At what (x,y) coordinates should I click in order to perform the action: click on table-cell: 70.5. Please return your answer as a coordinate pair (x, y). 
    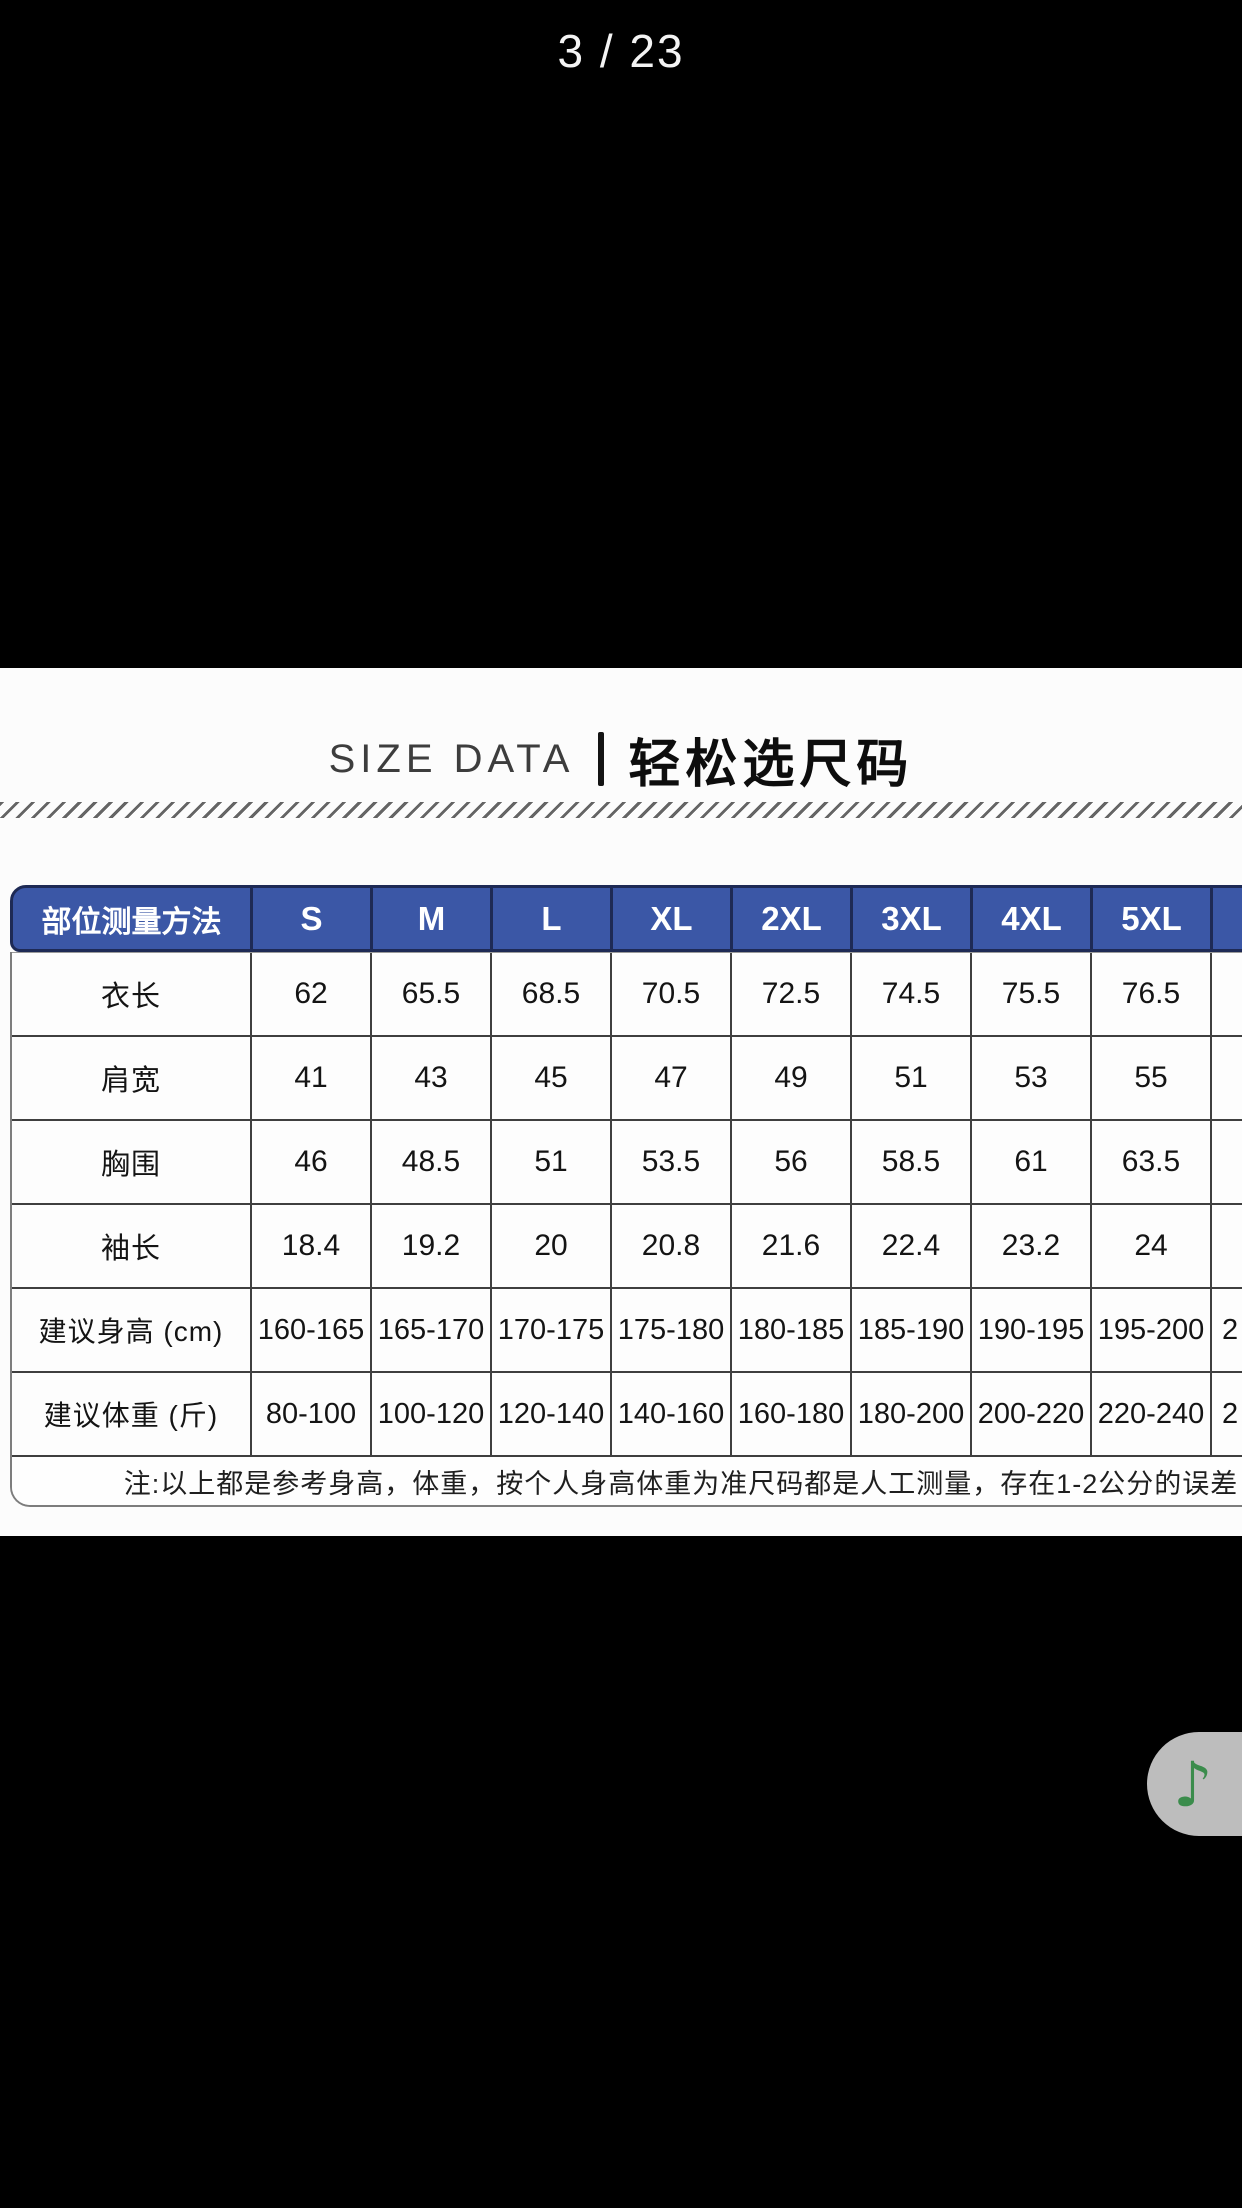
    Looking at the image, I should click on (672, 994).